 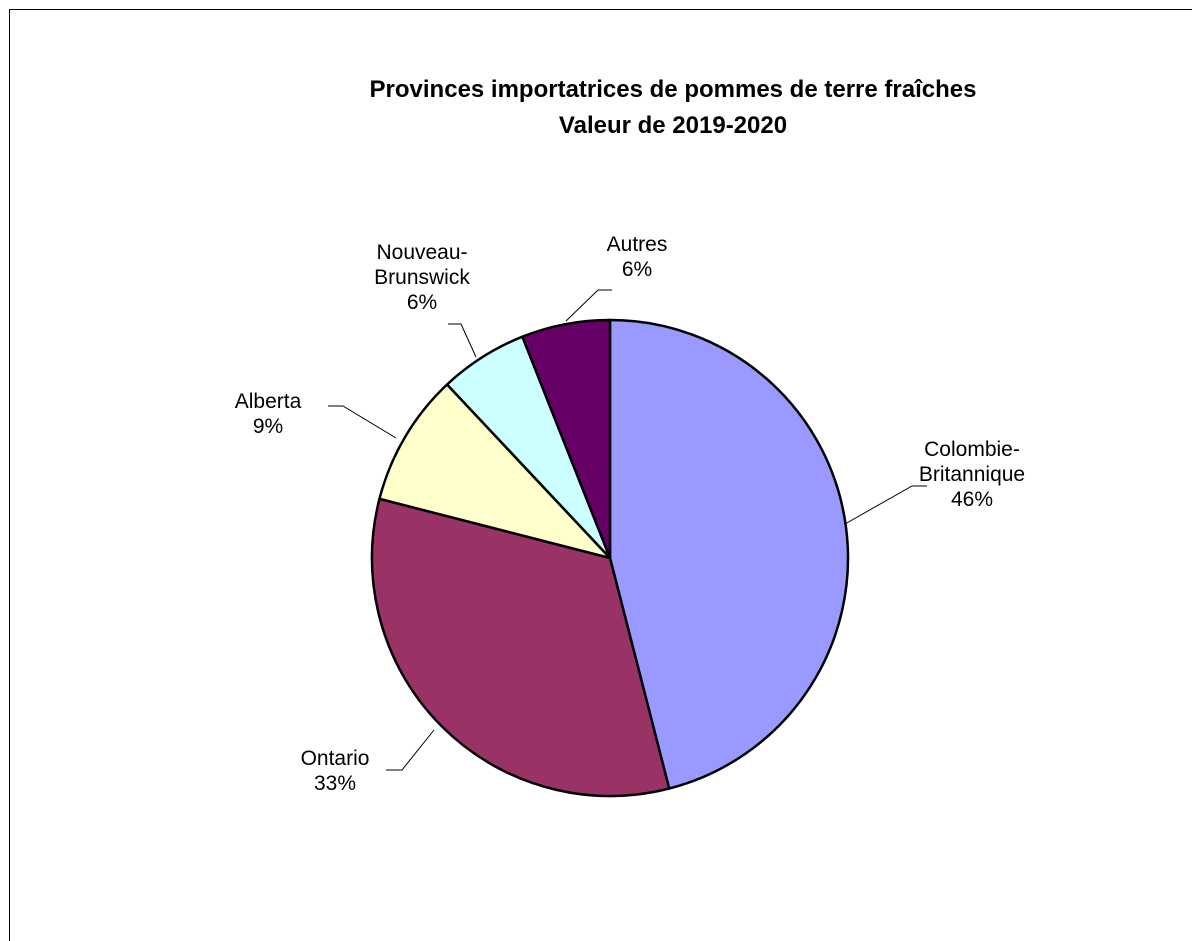 I want to click on slice-value-label: 9%, so click(x=268, y=426).